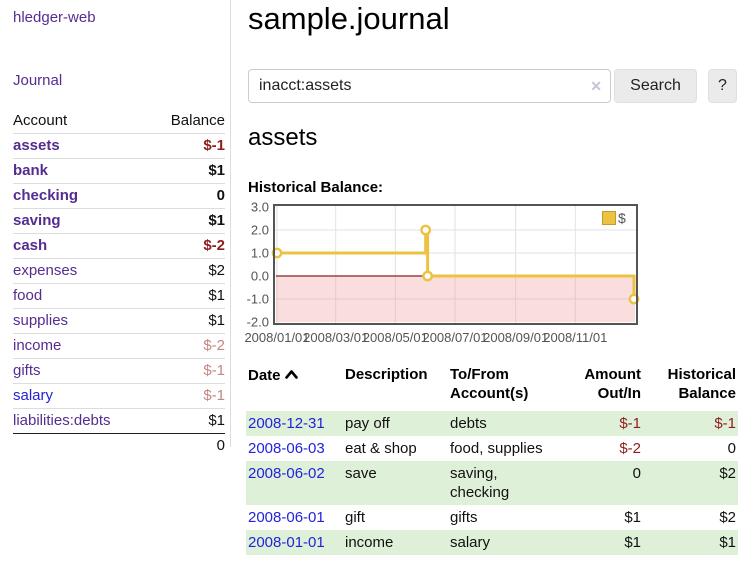 This screenshot has width=742, height=582. Describe the element at coordinates (725, 423) in the screenshot. I see `transaction-balance: $-1` at that location.